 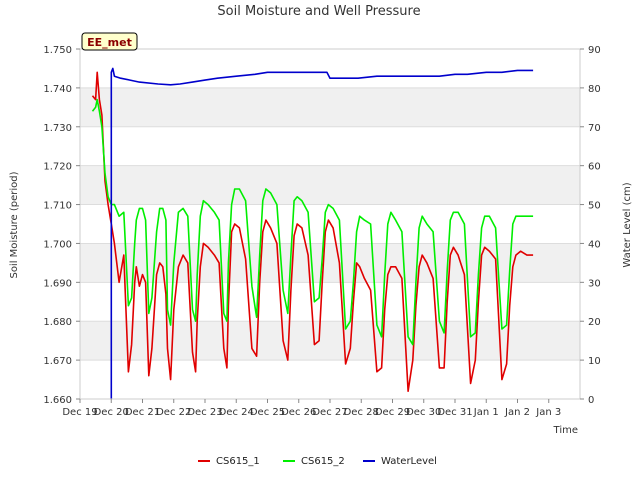 I want to click on y2-axis-label: Water Level (cm), so click(x=627, y=224).